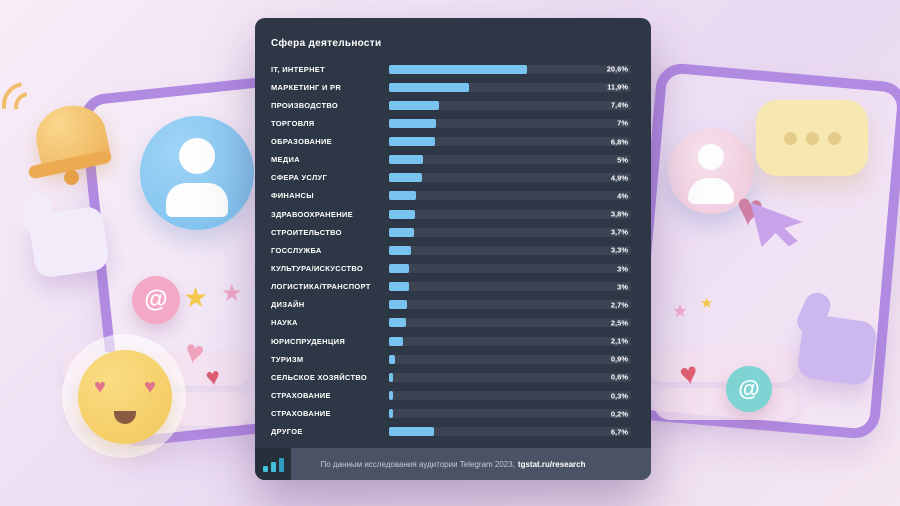 The width and height of the screenshot is (900, 506). What do you see at coordinates (296, 250) in the screenshot?
I see `category-label: ГОССЛУЖБА` at bounding box center [296, 250].